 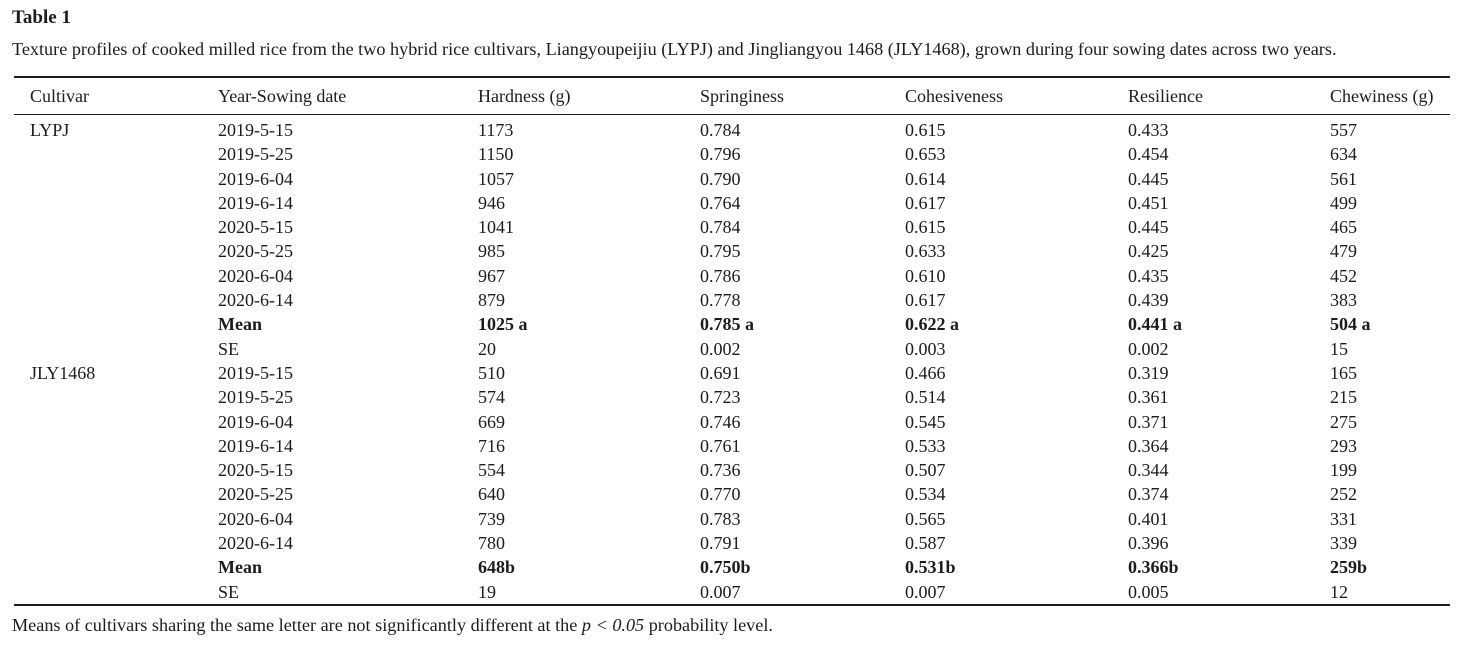 I want to click on table-row: SE 20 0.002 0.003 0.002 15, so click(x=732, y=349).